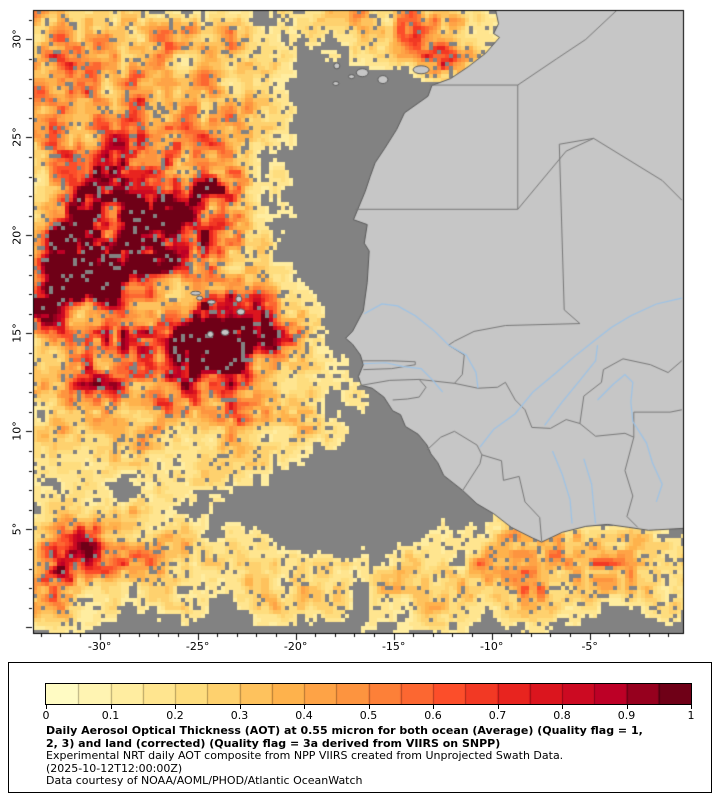 The width and height of the screenshot is (720, 800). Describe the element at coordinates (17, 235) in the screenshot. I see `lat-tick-label: 20°` at that location.